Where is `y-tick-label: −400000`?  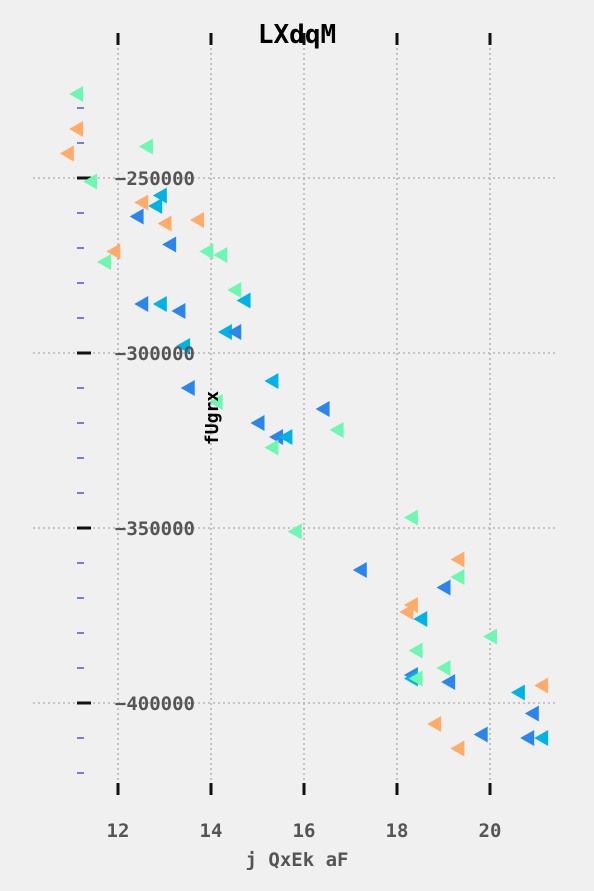
y-tick-label: −400000 is located at coordinates (155, 704).